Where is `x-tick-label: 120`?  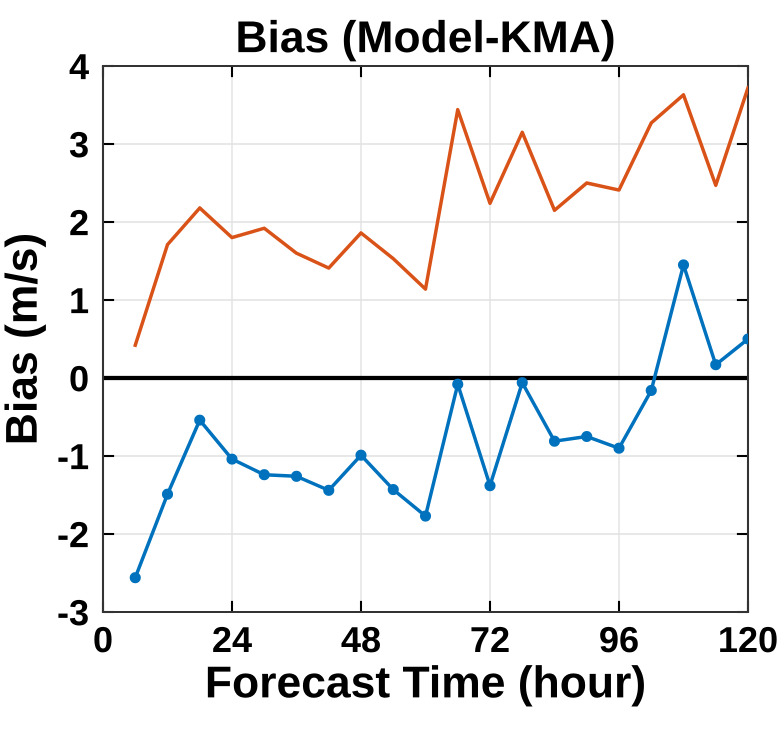 x-tick-label: 120 is located at coordinates (748, 639).